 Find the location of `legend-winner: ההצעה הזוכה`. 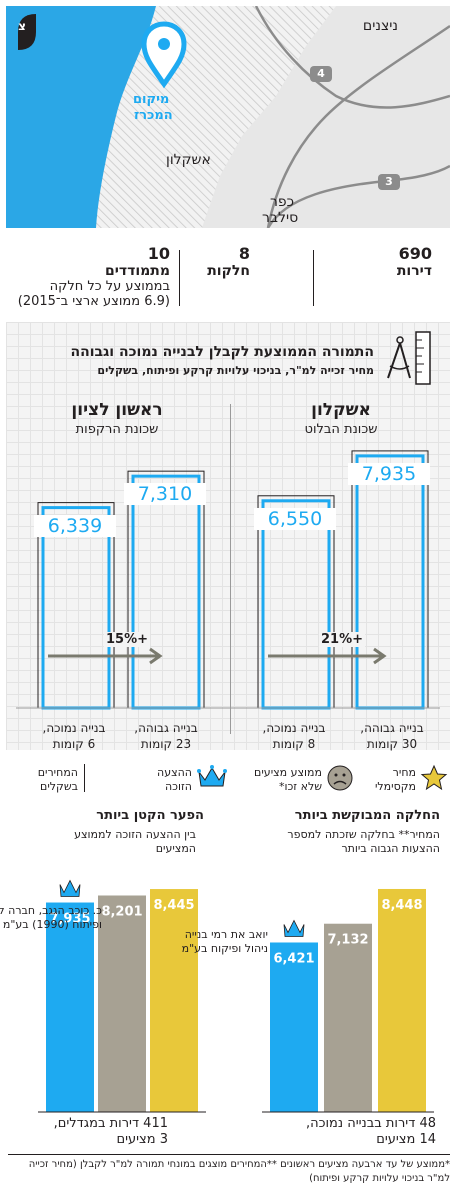

legend-winner: ההצעה הזוכה is located at coordinates (174, 780).